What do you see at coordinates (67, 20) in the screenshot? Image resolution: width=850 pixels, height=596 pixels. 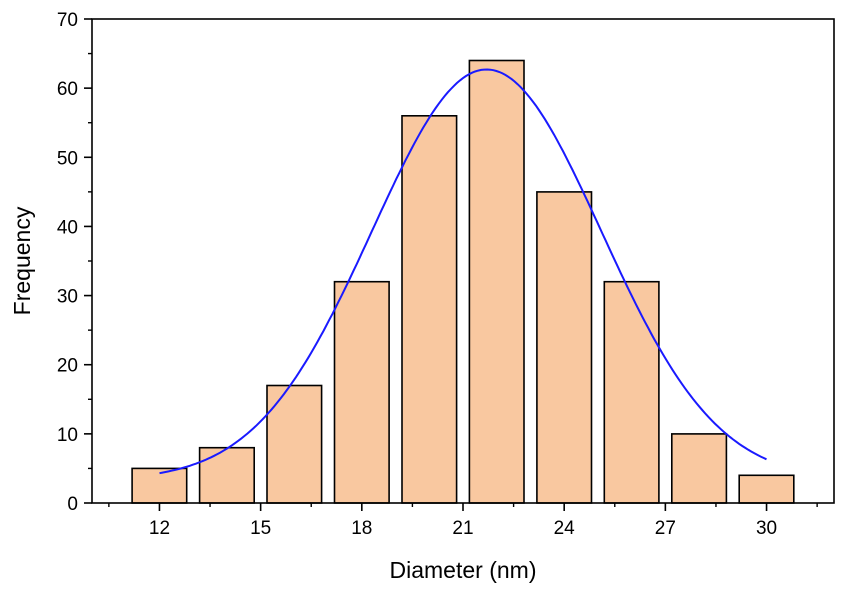 I see `y-tick-label-70: 70` at bounding box center [67, 20].